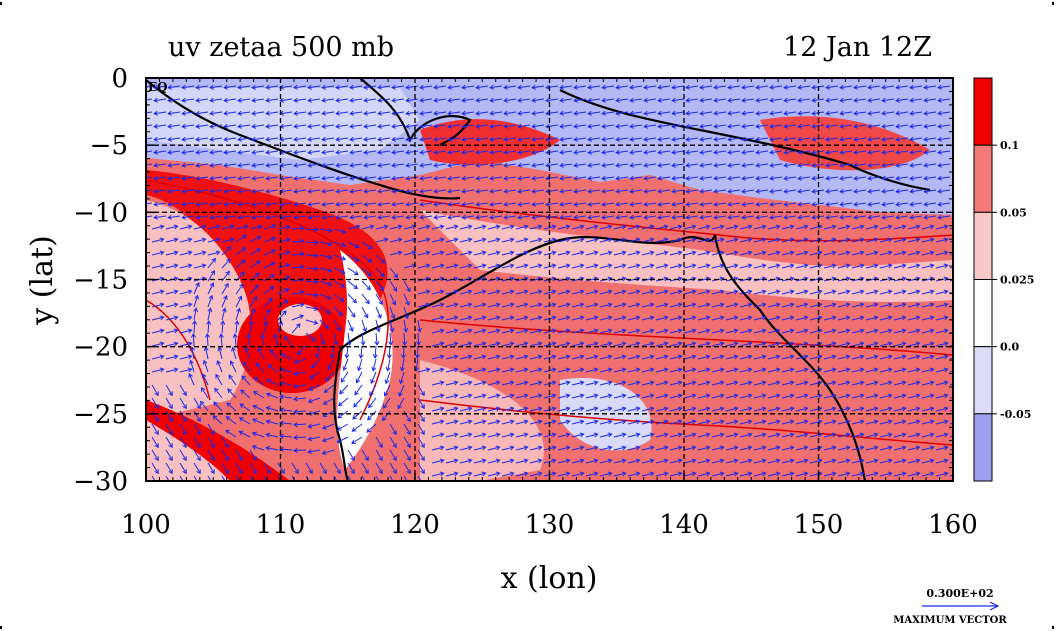 This screenshot has width=1056, height=631. Describe the element at coordinates (1013, 212) in the screenshot. I see `colorbar-label: 0.05` at that location.